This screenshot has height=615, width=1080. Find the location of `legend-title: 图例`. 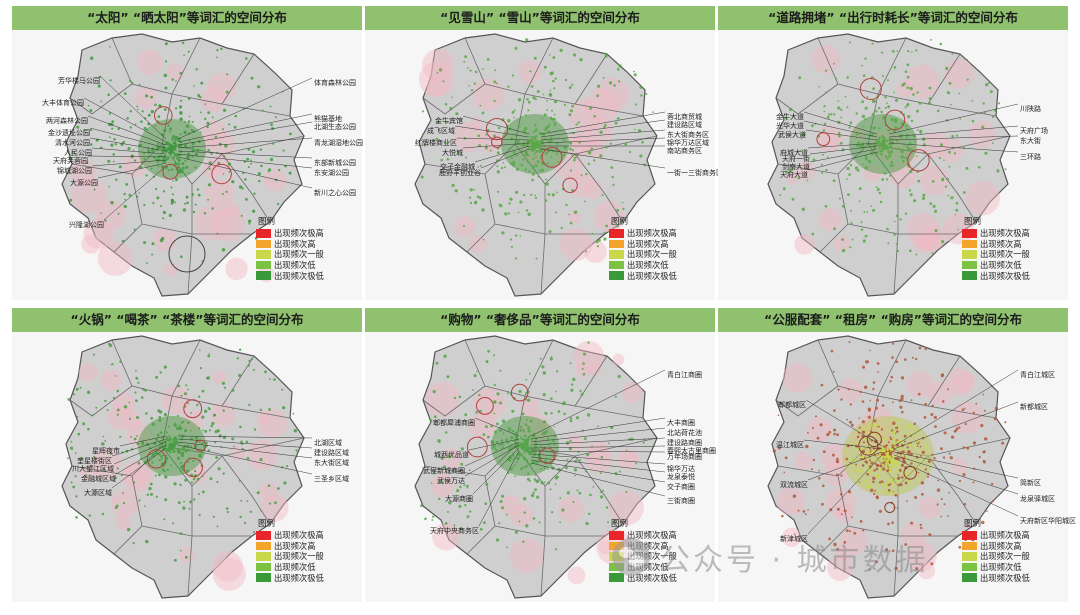

legend-title: 图例 is located at coordinates (620, 524).